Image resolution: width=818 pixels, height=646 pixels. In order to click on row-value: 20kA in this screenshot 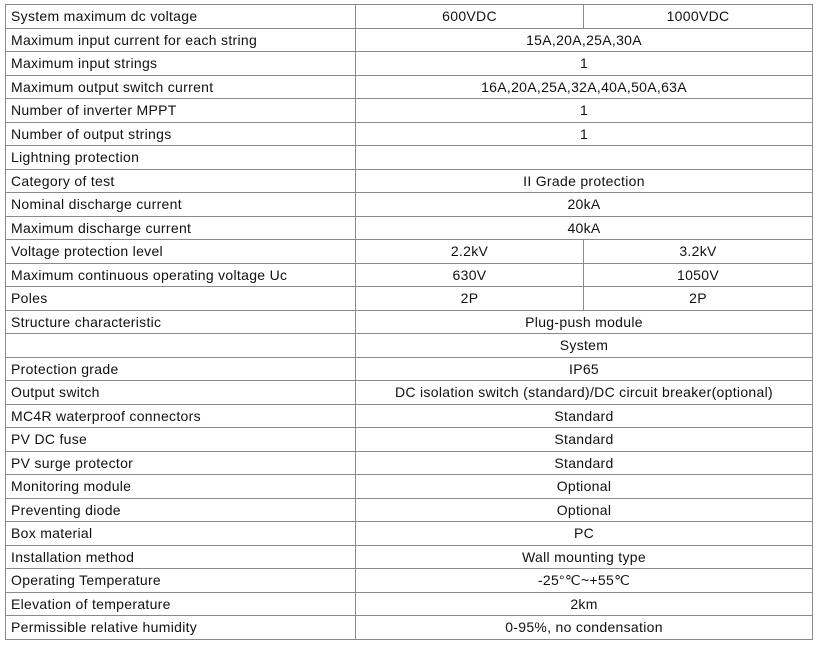, I will do `click(584, 204)`.